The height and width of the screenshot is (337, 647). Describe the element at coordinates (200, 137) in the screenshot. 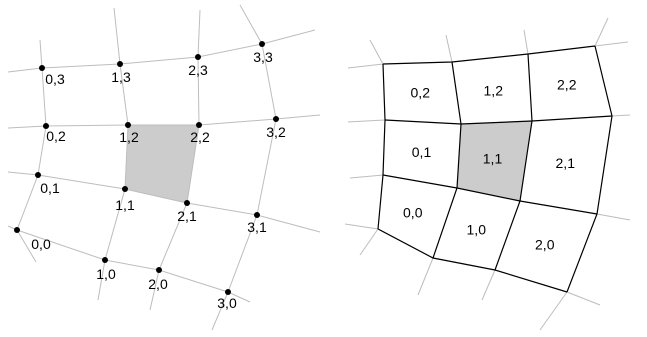

I see `vertex-label: 2,2` at that location.